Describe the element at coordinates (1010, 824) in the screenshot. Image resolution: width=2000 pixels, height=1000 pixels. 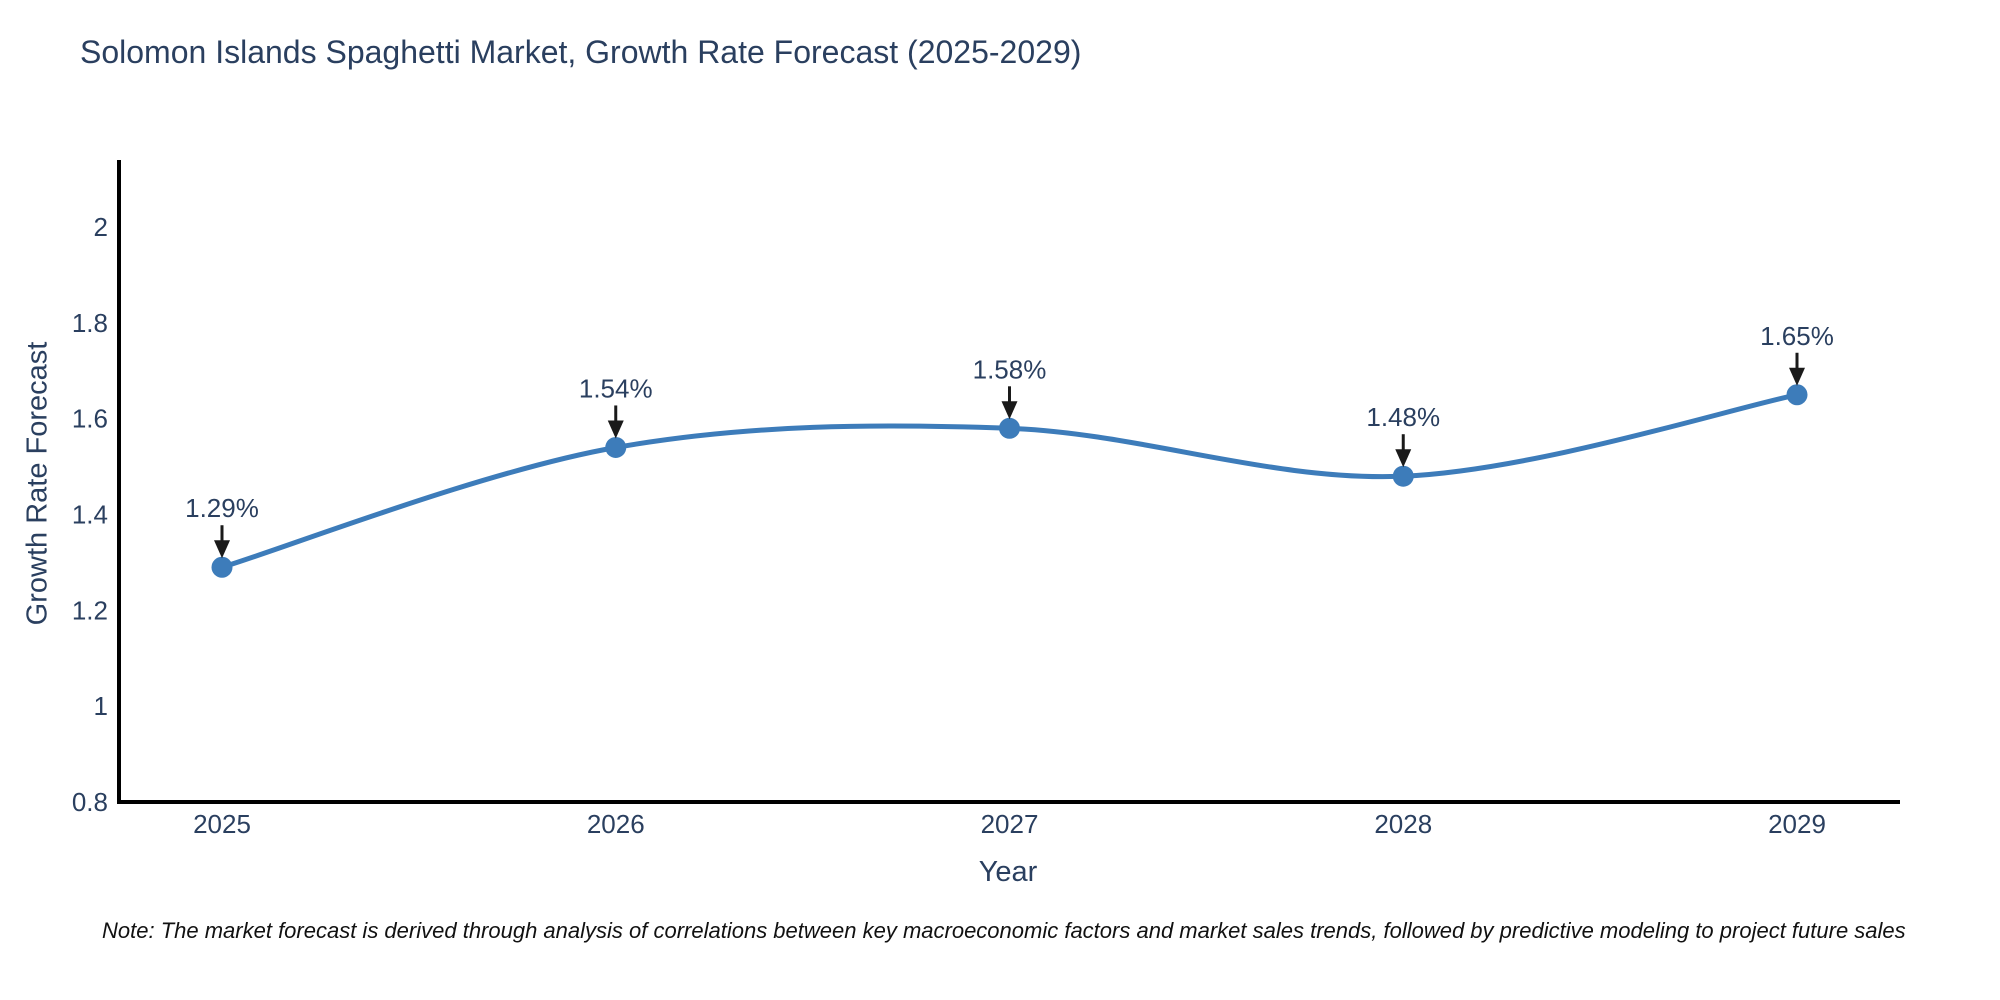
I see `x-tick-label: 2027` at that location.